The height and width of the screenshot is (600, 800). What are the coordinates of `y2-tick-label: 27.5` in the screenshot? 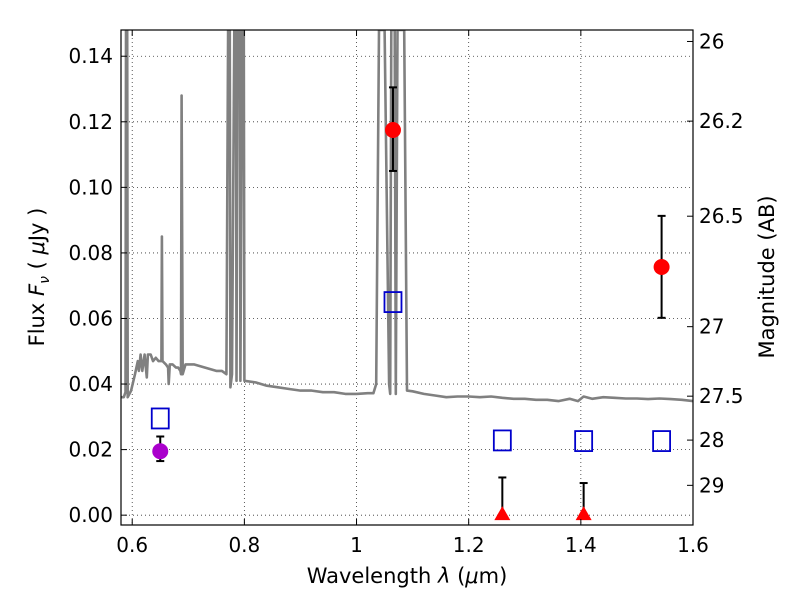 It's located at (721, 396).